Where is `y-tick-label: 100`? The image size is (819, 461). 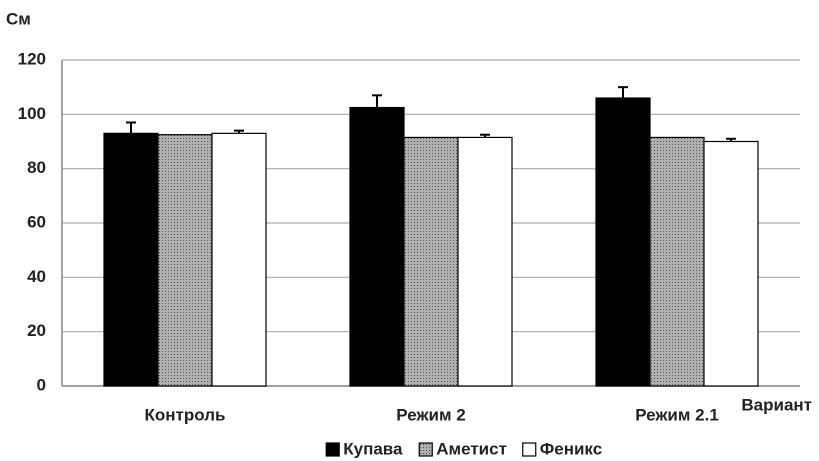
y-tick-label: 100 is located at coordinates (32, 113).